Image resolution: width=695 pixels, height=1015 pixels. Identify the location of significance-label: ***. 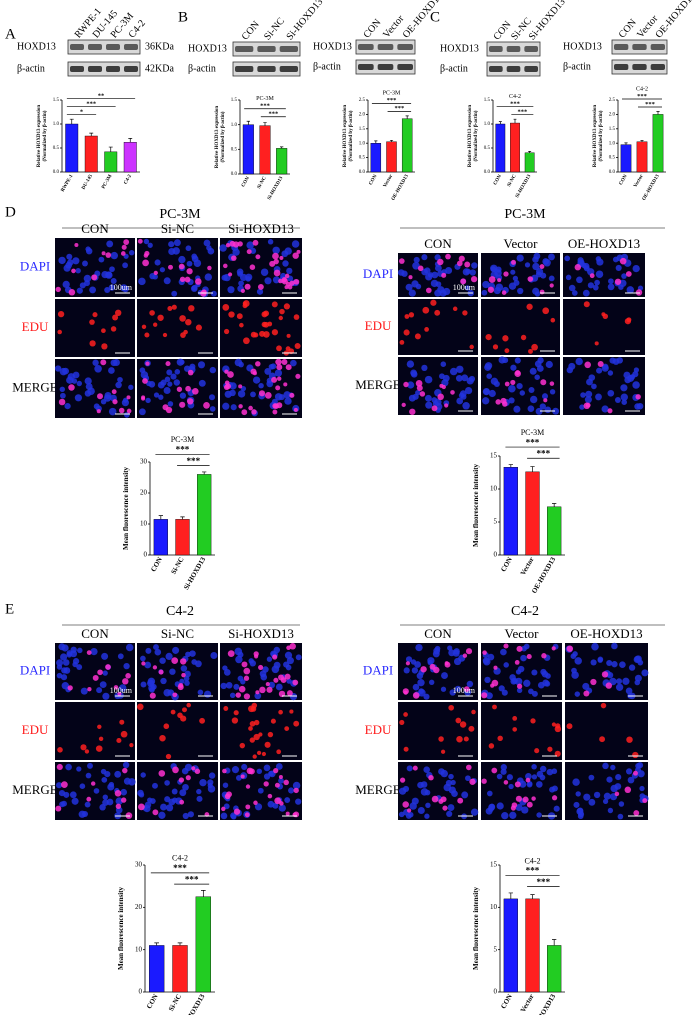
(194, 461).